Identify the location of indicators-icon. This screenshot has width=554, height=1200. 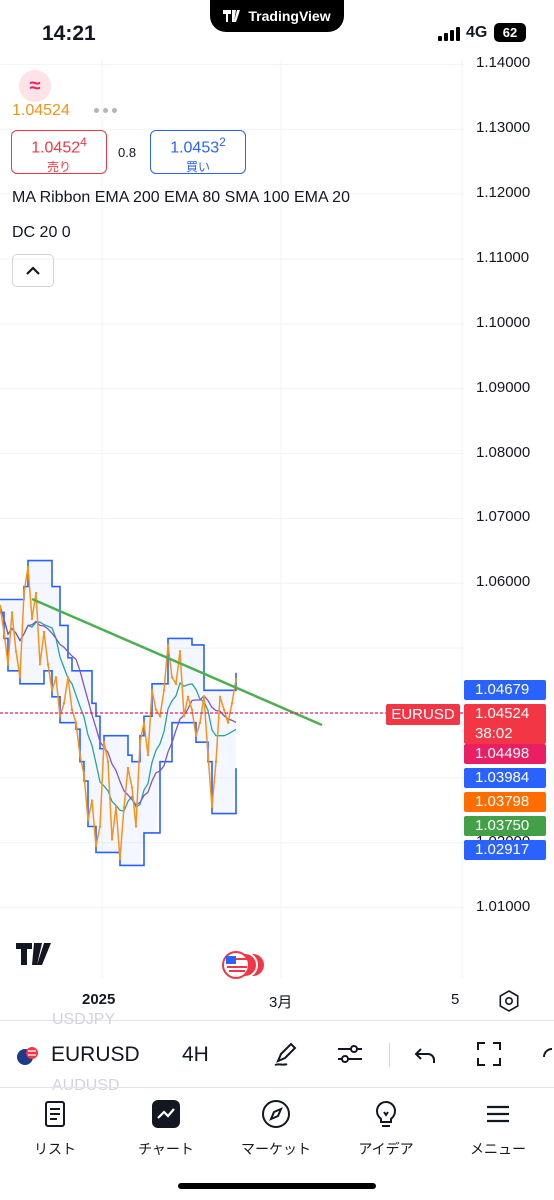
(350, 1054).